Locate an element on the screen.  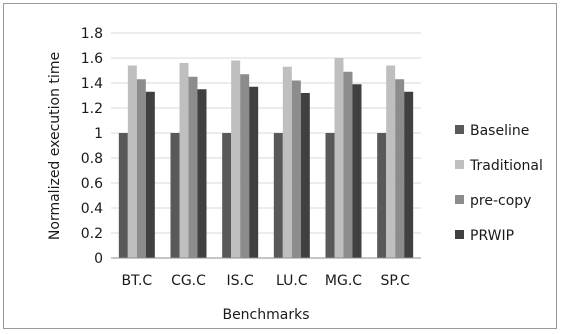
legend-label: PRWIP is located at coordinates (492, 236).